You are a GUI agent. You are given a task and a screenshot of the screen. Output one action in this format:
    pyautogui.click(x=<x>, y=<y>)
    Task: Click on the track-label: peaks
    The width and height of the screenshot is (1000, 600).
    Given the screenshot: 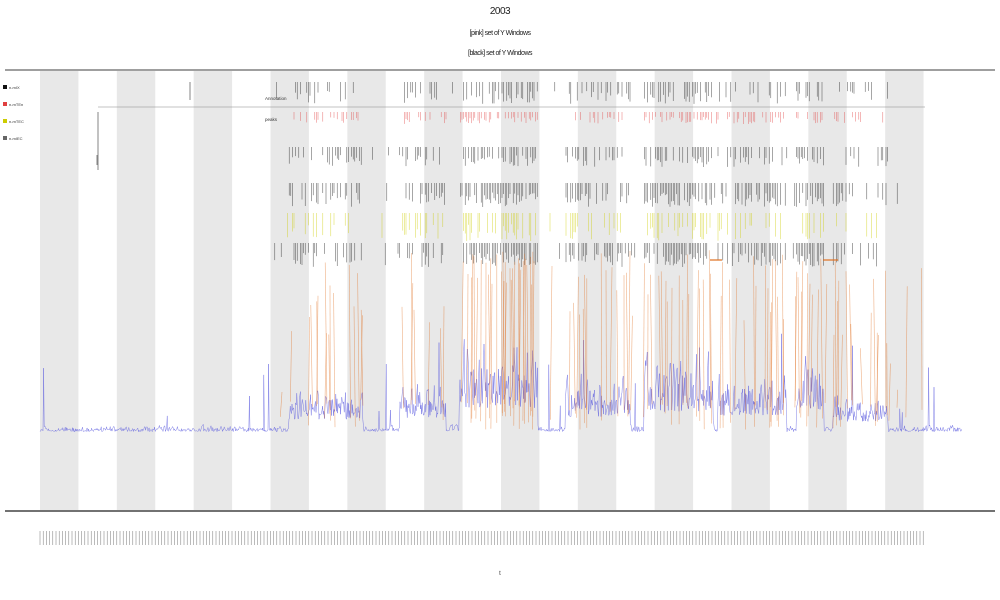 What is the action you would take?
    pyautogui.click(x=271, y=119)
    